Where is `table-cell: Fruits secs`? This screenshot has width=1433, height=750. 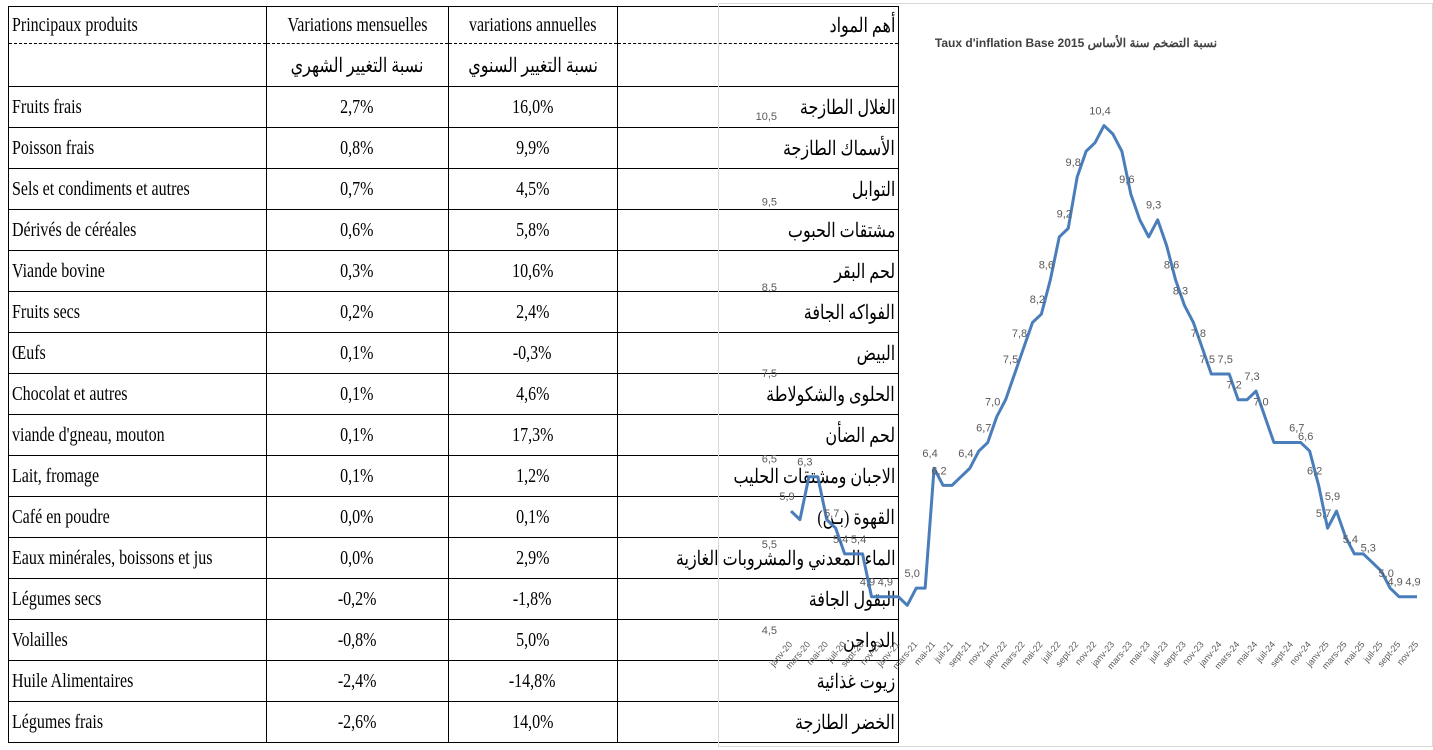
table-cell: Fruits secs is located at coordinates (46, 311).